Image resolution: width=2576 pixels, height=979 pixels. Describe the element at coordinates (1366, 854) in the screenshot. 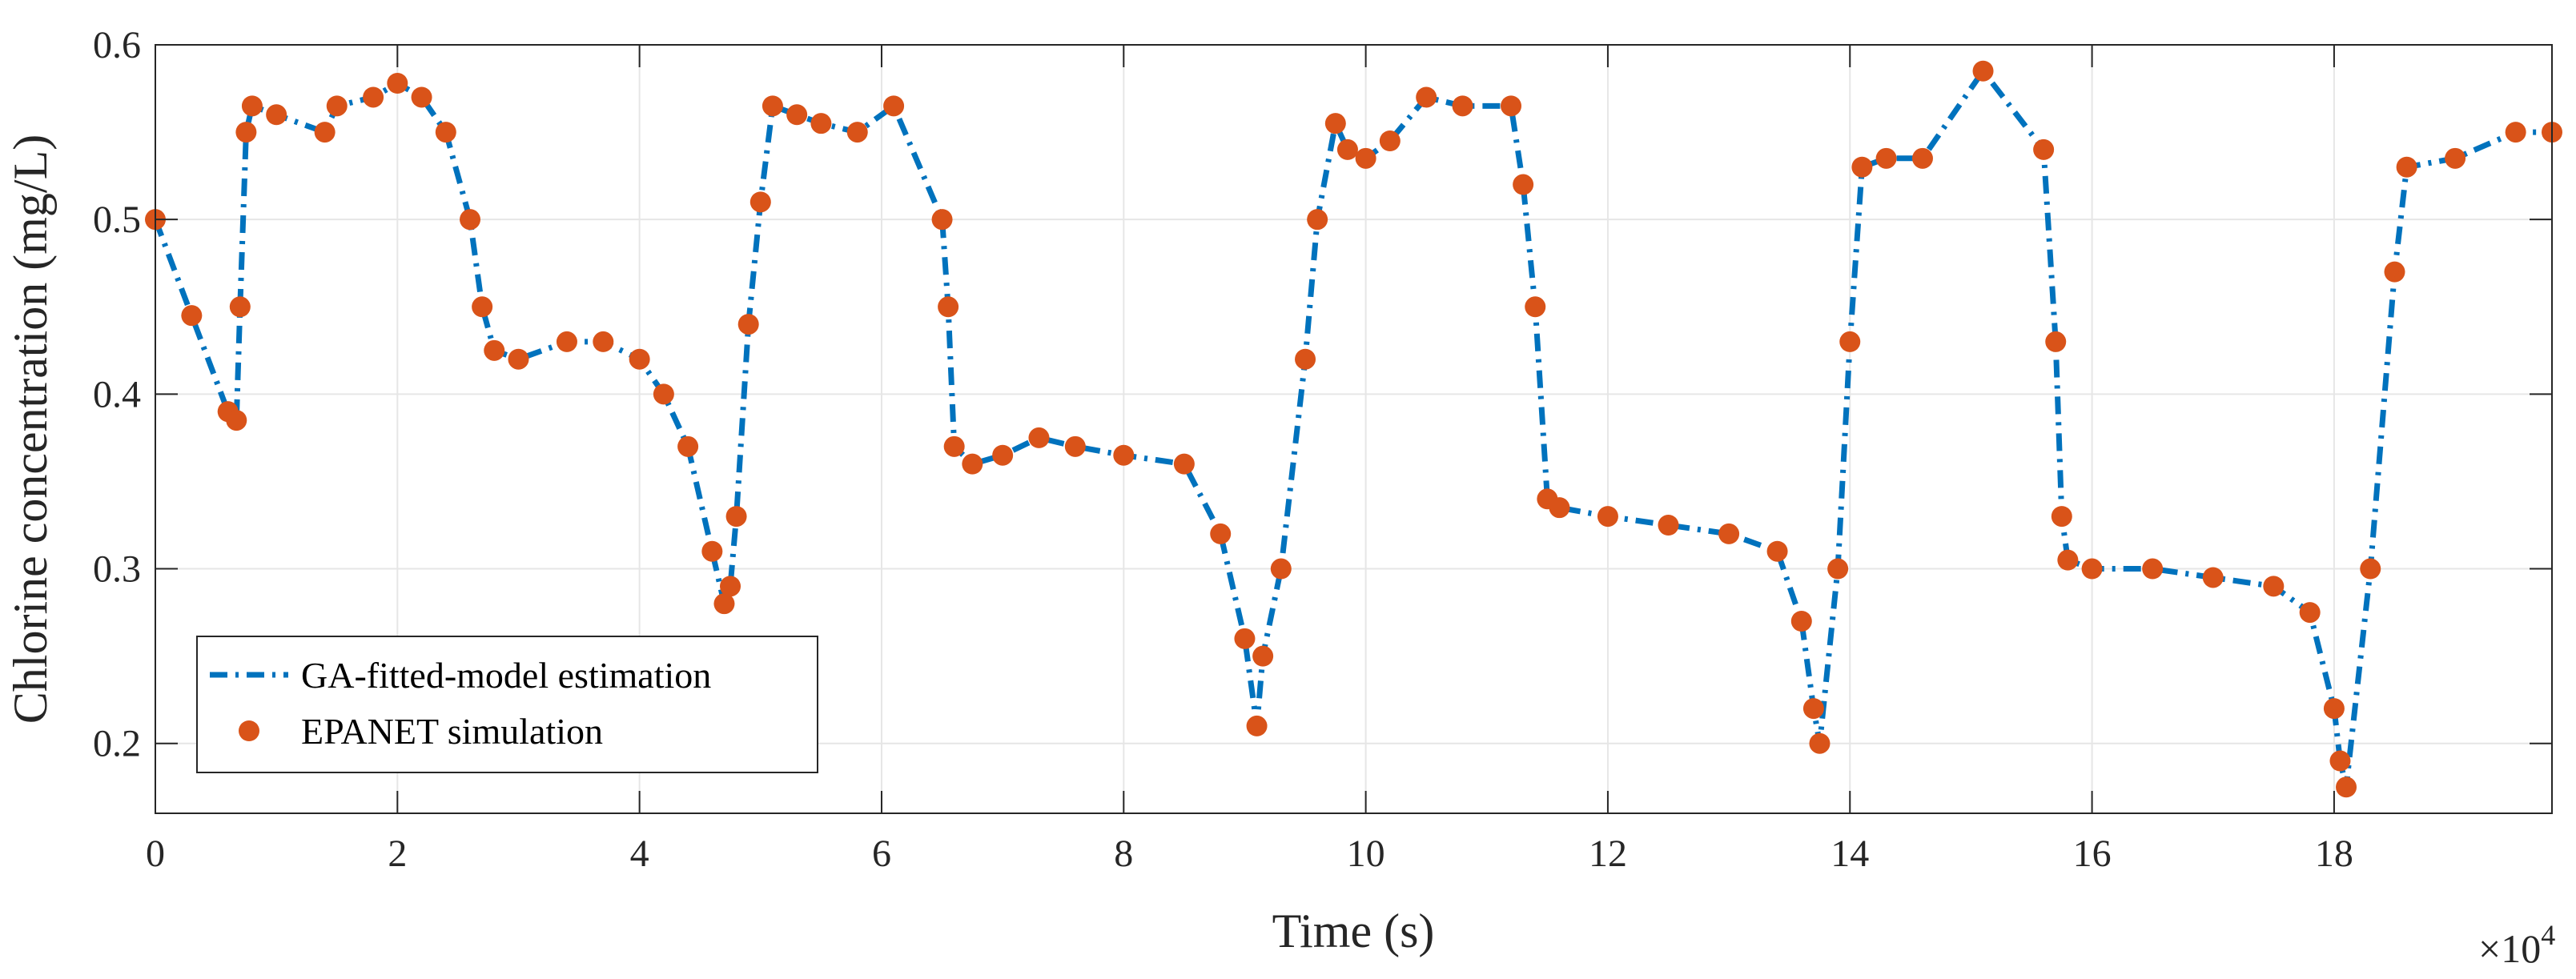

I see `x-tick-label: 10` at that location.